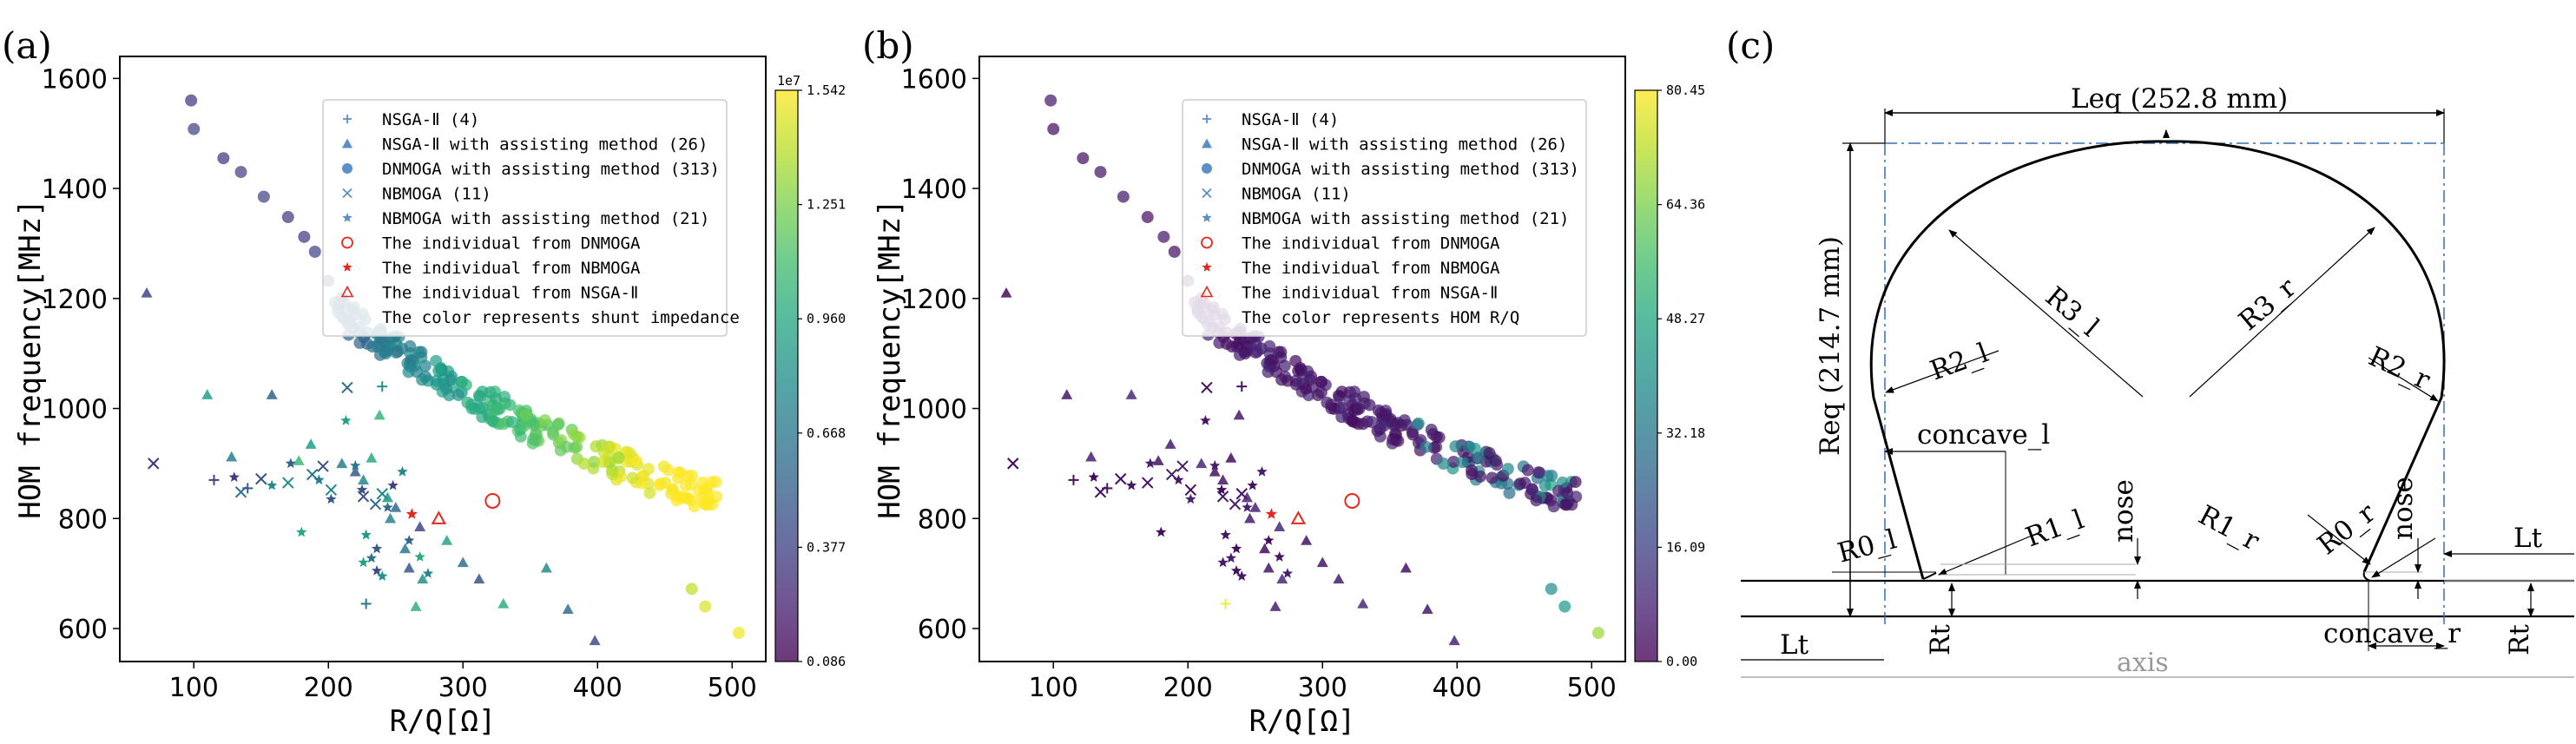  What do you see at coordinates (826, 433) in the screenshot?
I see `colorbar-tick-label: 0.668` at bounding box center [826, 433].